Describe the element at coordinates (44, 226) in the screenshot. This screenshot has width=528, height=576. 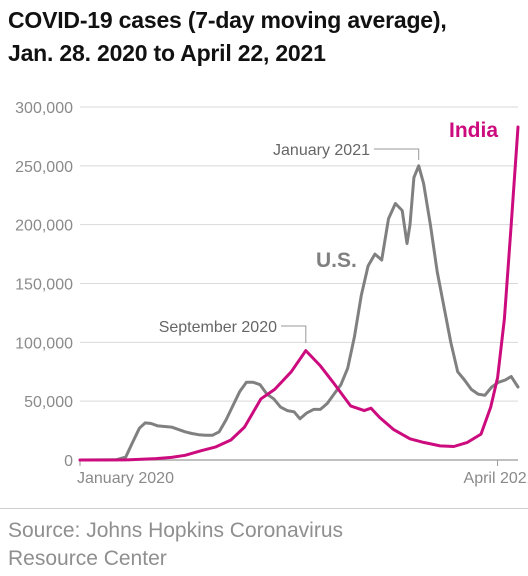
I see `y-tick-label: 200,000` at that location.